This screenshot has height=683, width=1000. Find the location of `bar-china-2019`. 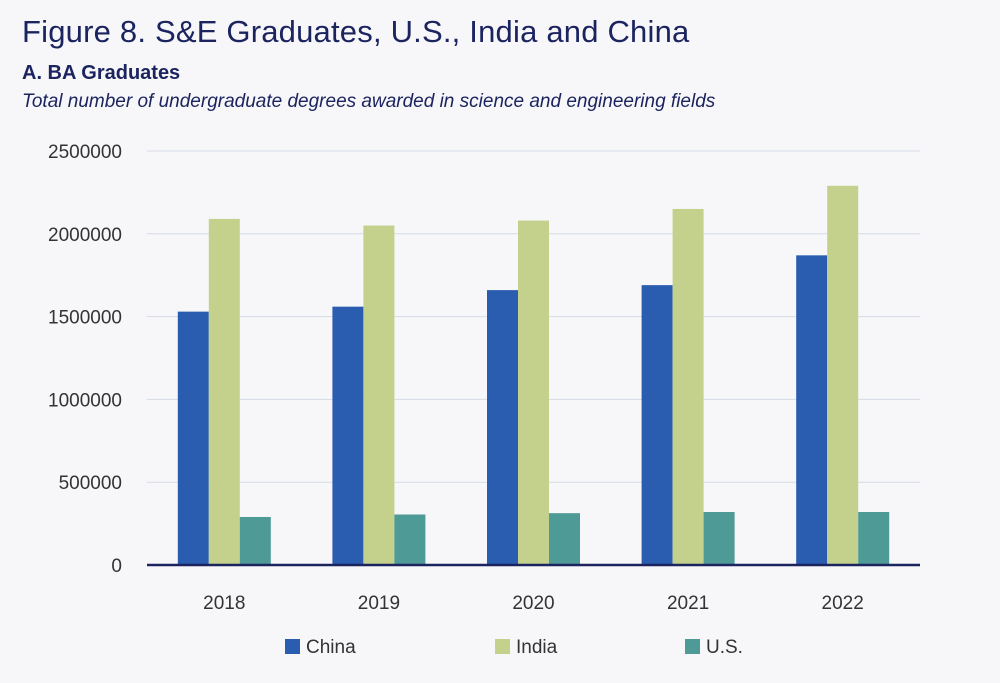

bar-china-2019 is located at coordinates (348, 435).